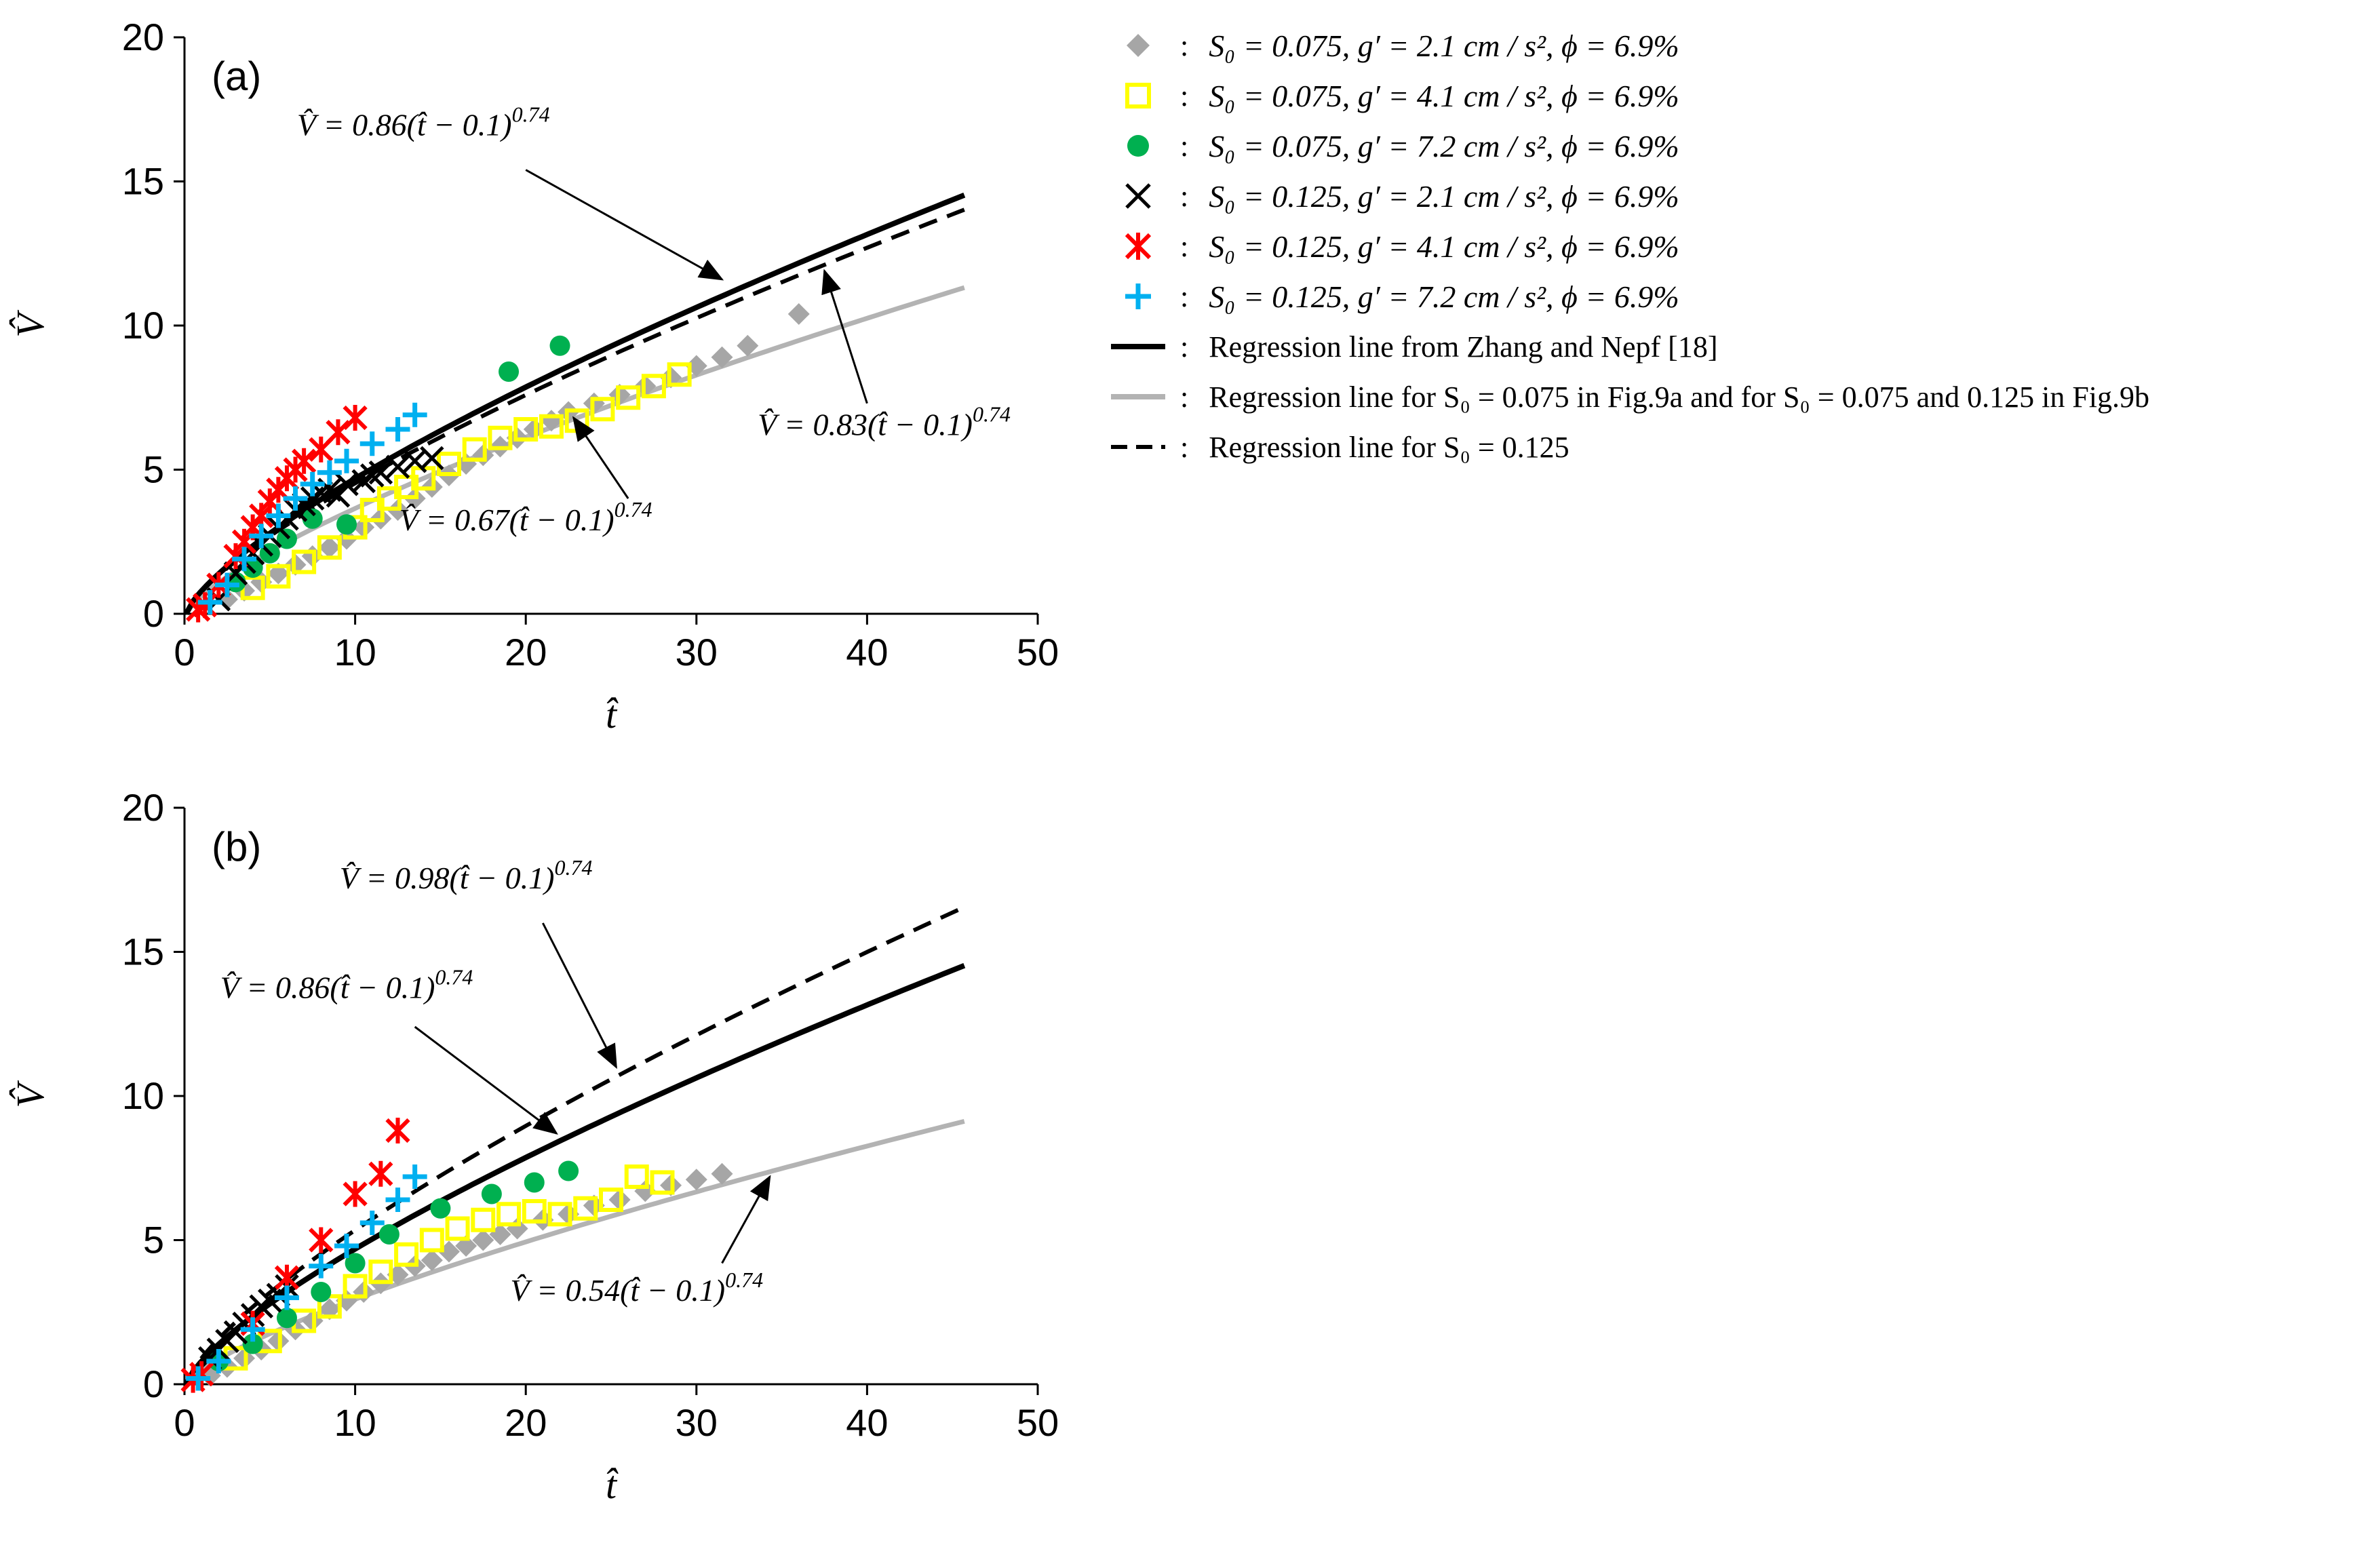  What do you see at coordinates (1444, 296) in the screenshot?
I see `legend-label: S₀ = 0.125, g′ = 7.2 cm / s², ϕ = 6.9%` at bounding box center [1444, 296].